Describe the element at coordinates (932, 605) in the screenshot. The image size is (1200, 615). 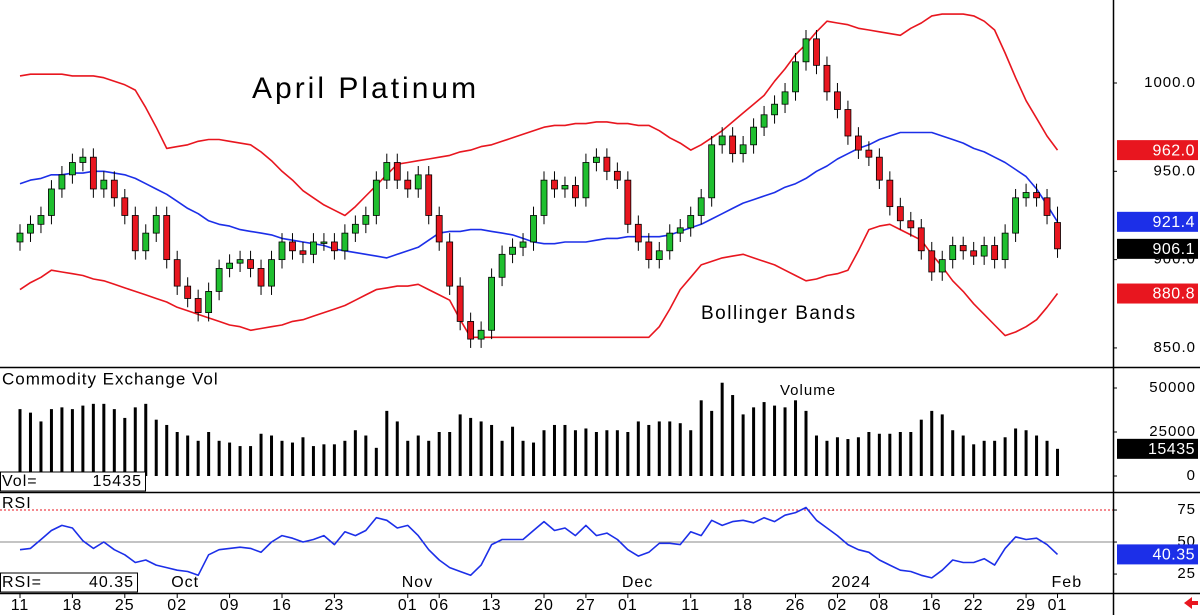
I see `x-tick-label: 16` at that location.